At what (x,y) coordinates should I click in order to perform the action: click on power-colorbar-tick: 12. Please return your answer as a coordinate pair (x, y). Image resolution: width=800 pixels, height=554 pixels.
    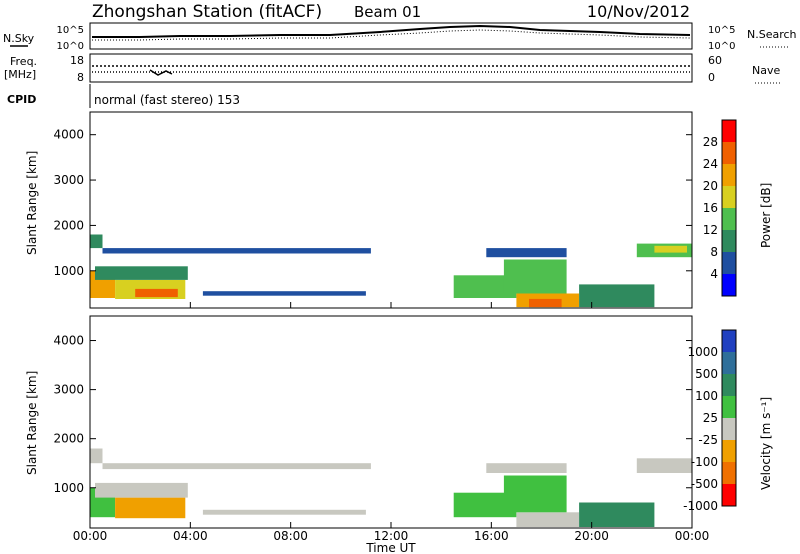
    Looking at the image, I should click on (710, 230).